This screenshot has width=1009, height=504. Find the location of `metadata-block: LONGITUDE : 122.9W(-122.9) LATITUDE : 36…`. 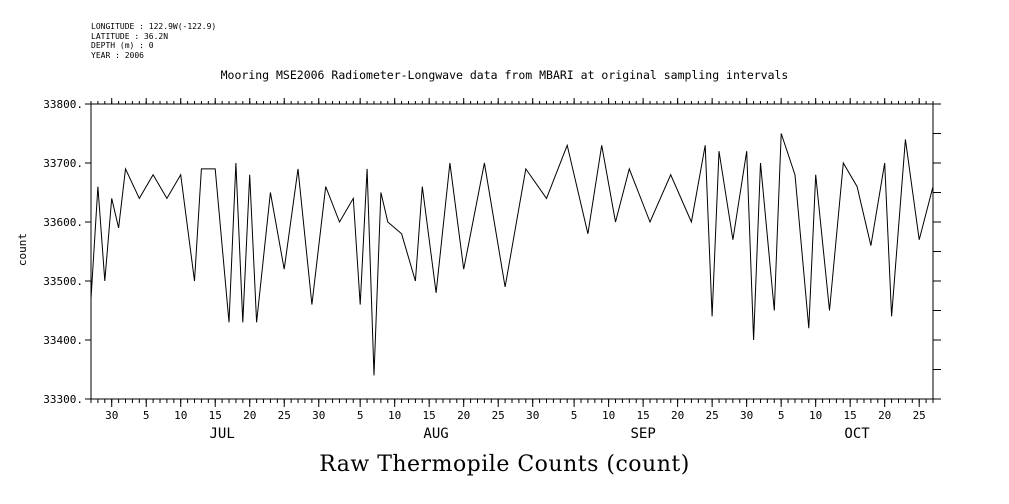

metadata-block: LONGITUDE : 122.9W(-122.9) LATITUDE : 36… is located at coordinates (153, 41).